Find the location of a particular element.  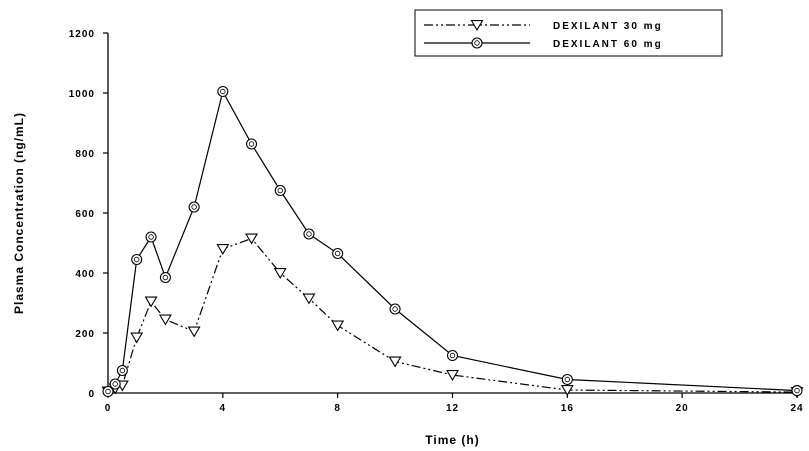

legend-item: DEXILANT 30 mg is located at coordinates (543, 26).